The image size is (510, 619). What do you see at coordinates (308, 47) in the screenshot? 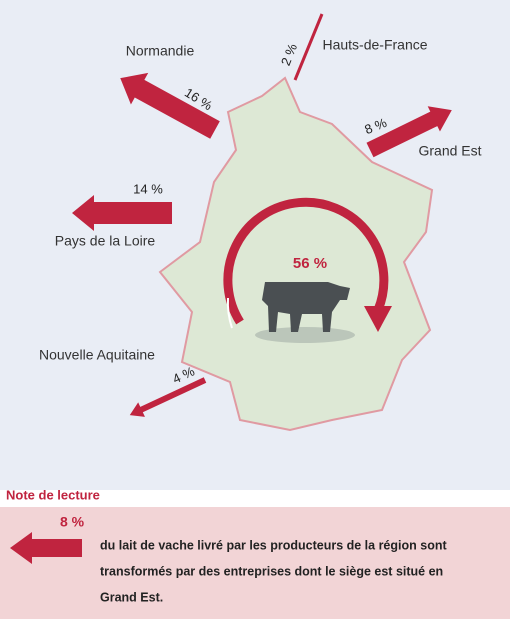
I see `arrow-hauts-de-france` at bounding box center [308, 47].